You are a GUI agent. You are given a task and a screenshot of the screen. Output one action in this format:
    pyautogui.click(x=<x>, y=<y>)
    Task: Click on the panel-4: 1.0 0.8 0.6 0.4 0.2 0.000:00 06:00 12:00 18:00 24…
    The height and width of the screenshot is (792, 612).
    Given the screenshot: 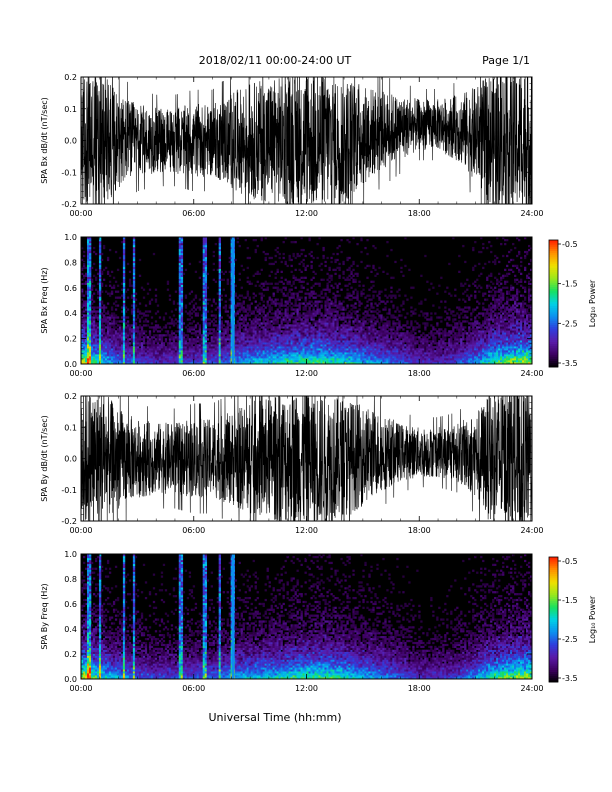 What is the action you would take?
    pyautogui.click(x=292, y=621)
    